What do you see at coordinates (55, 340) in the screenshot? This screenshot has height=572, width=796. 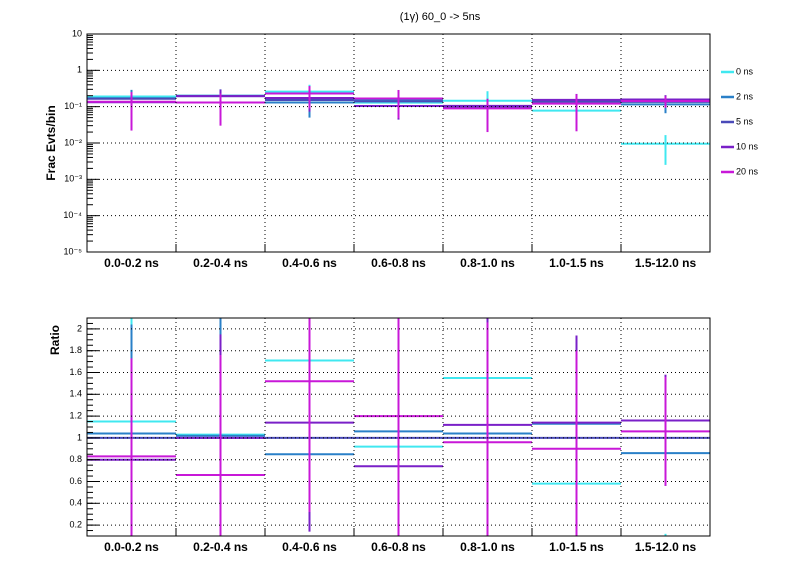 I see `y-axis-label: Ratio` at bounding box center [55, 340].